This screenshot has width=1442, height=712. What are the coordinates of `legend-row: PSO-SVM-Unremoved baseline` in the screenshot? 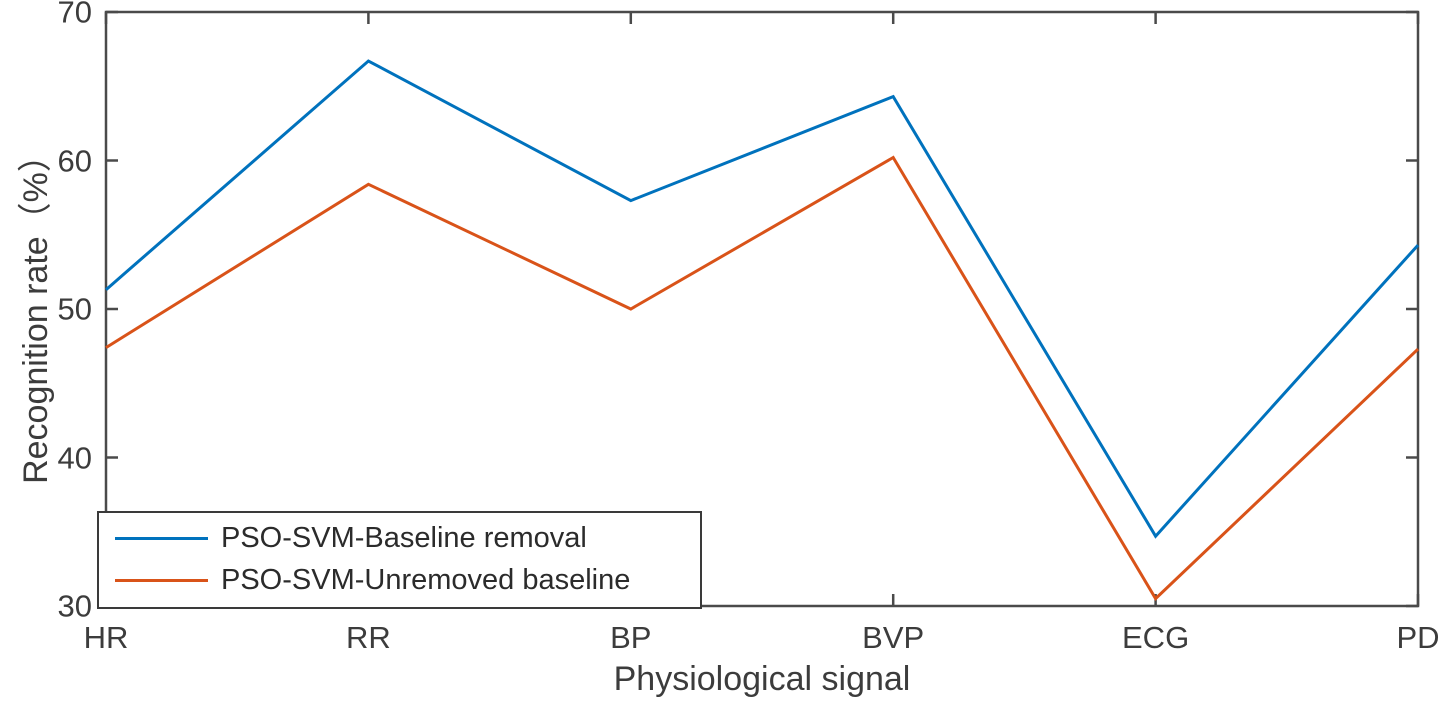 It's located at (399, 580).